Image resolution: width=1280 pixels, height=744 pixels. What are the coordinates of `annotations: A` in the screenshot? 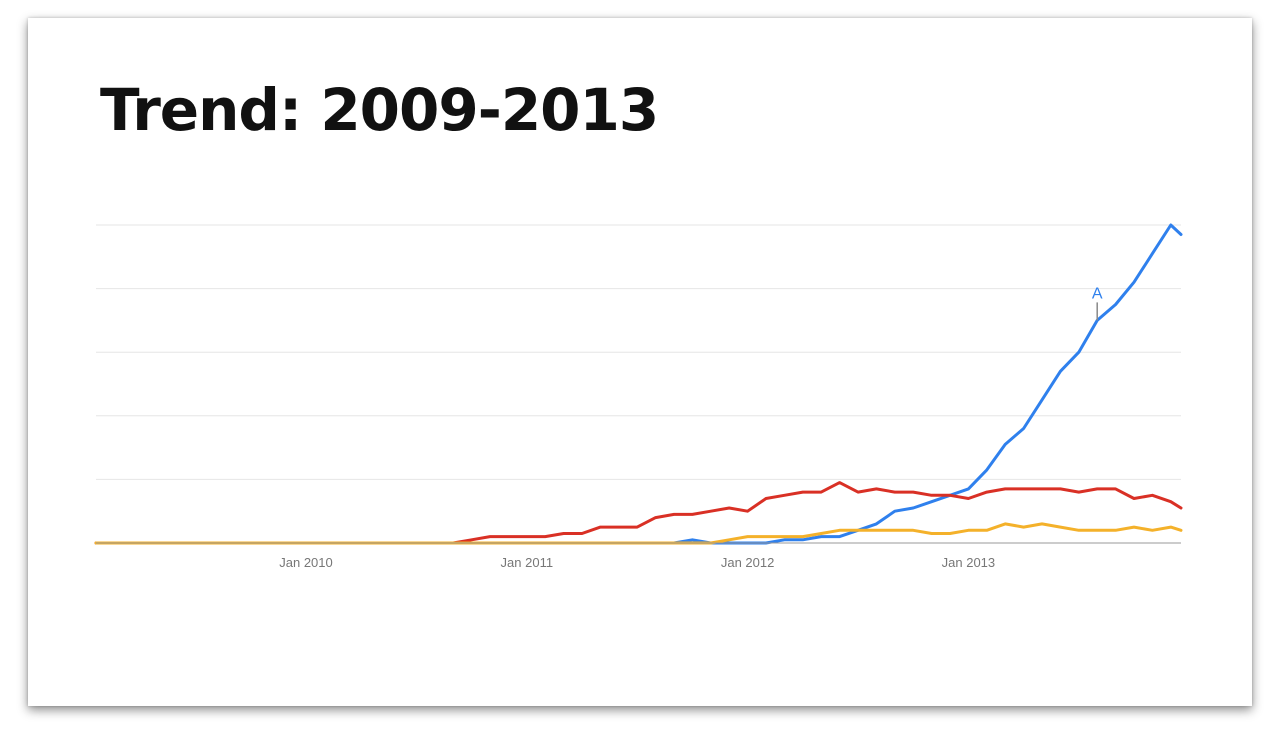 It's located at (1097, 303).